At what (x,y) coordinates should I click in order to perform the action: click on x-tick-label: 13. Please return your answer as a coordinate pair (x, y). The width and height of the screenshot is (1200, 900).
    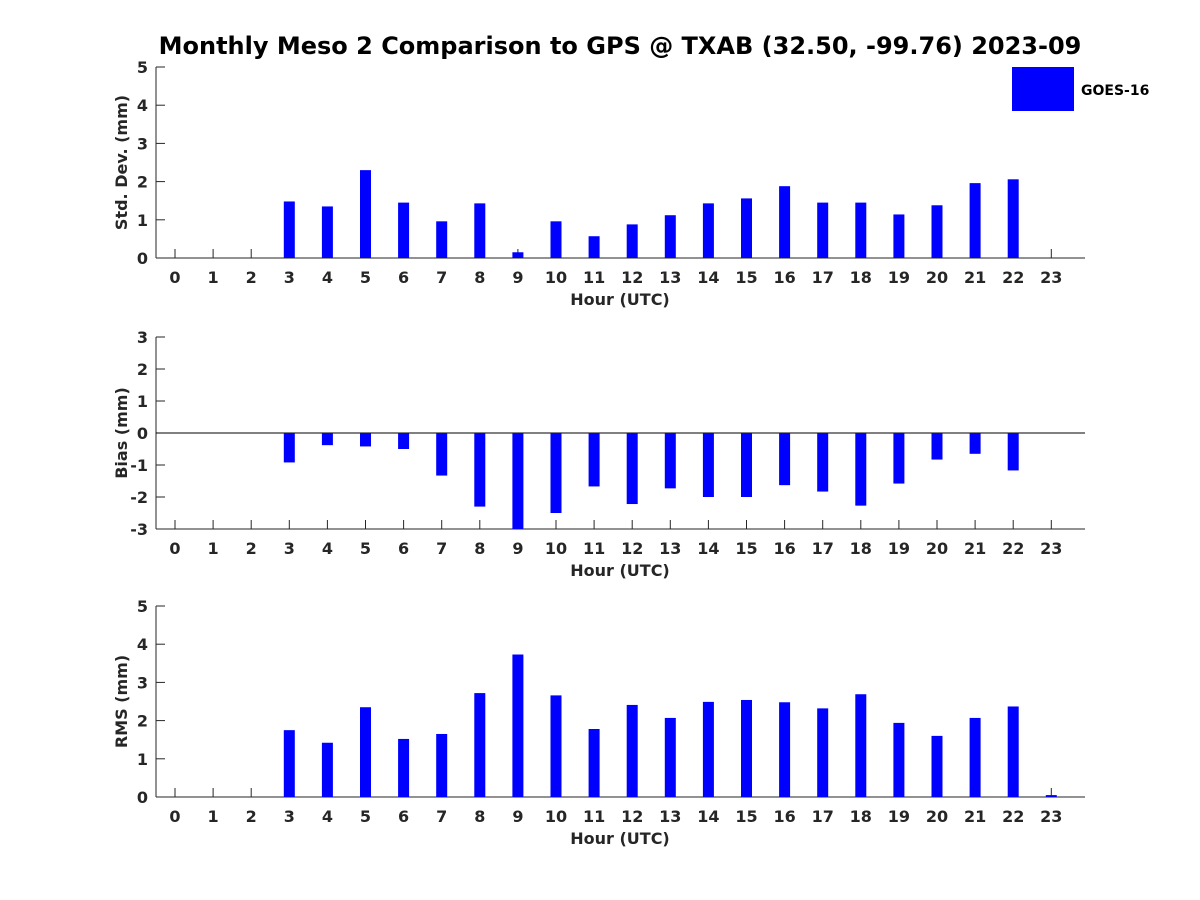
    Looking at the image, I should click on (670, 816).